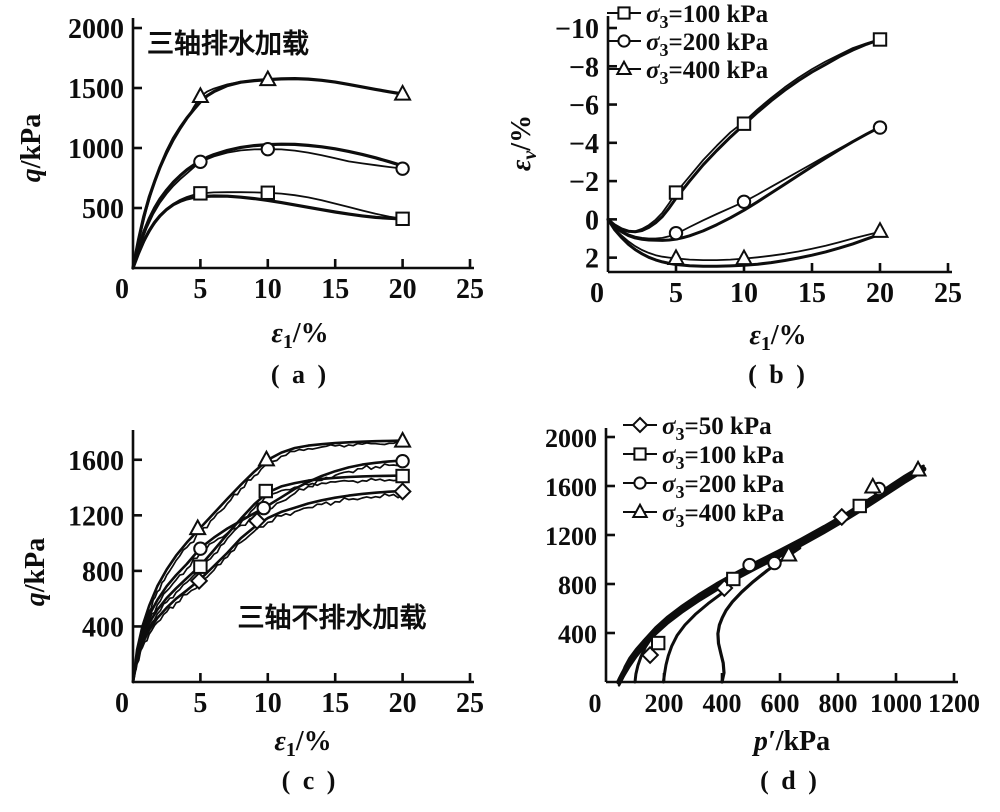 This screenshot has height=812, width=1000. I want to click on x-tick-label: 10, so click(744, 293).